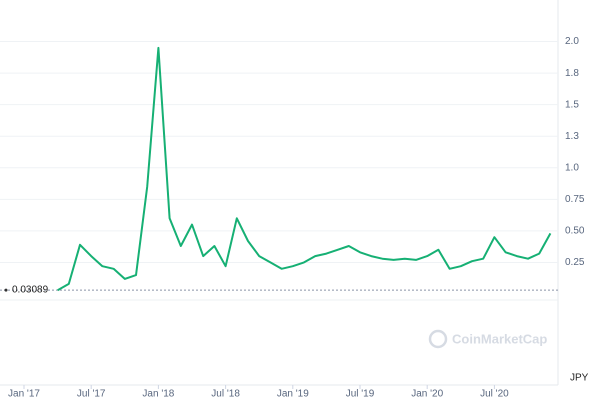 Image resolution: width=600 pixels, height=400 pixels. I want to click on y-tick-label: 1.5, so click(572, 104).